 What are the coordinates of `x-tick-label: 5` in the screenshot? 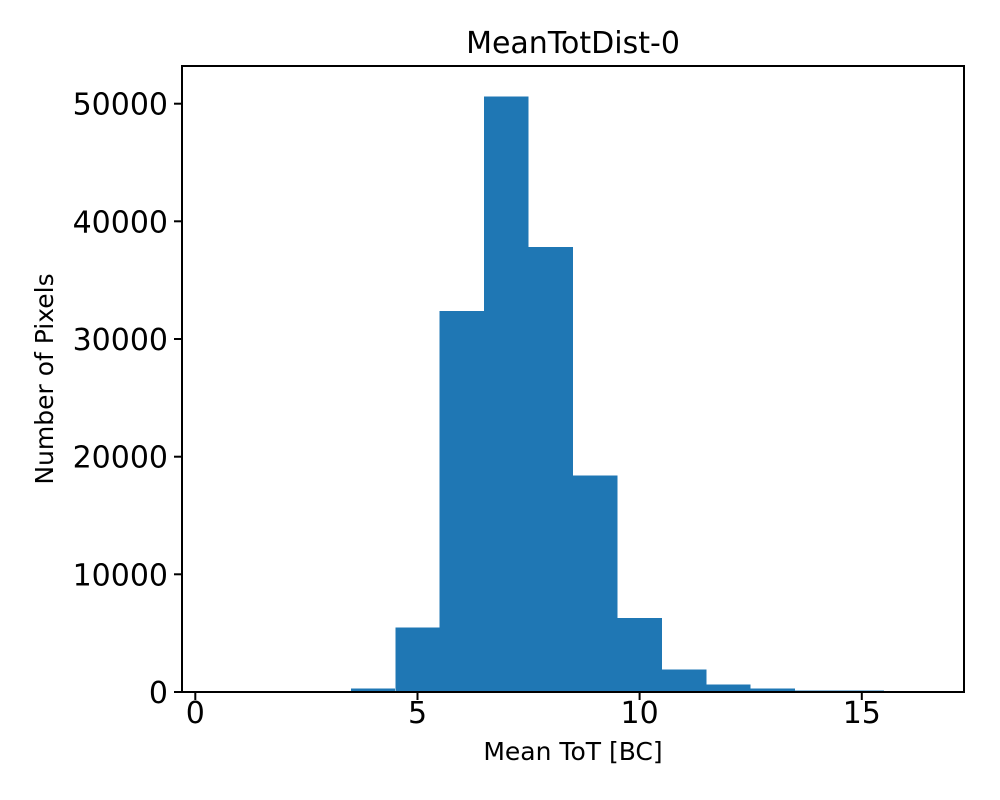 It's located at (417, 713).